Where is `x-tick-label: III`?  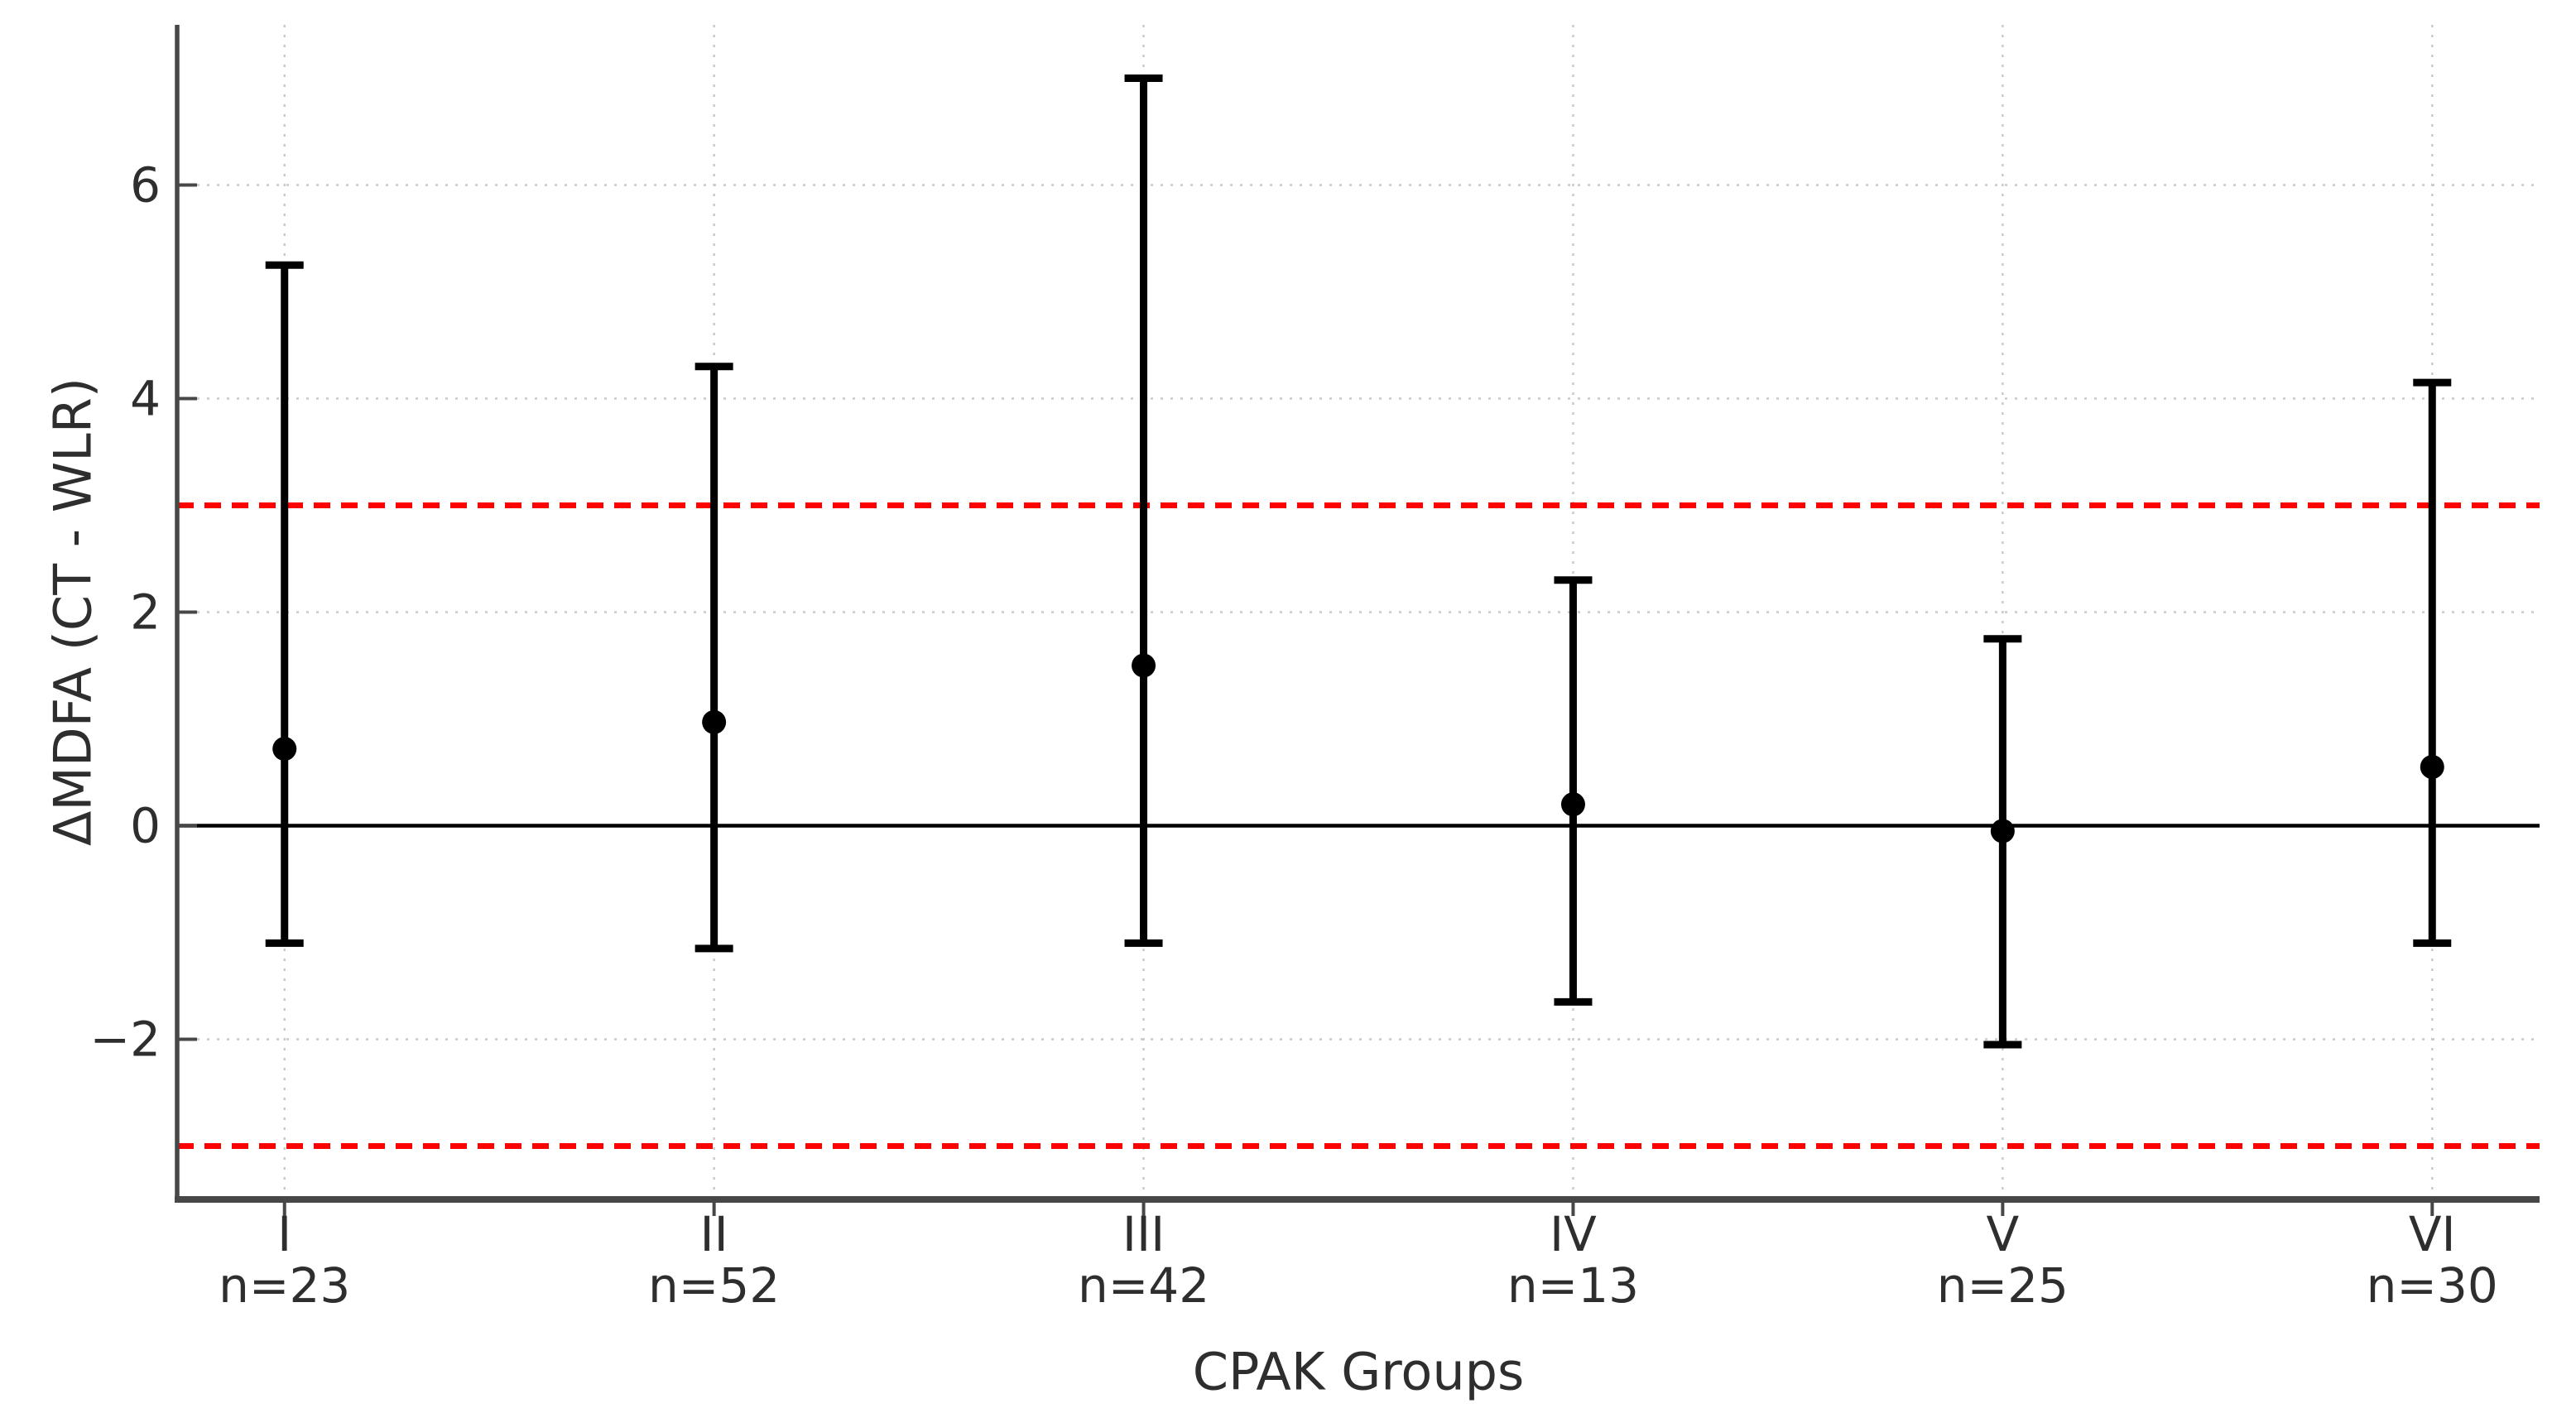
x-tick-label: III is located at coordinates (1143, 1234).